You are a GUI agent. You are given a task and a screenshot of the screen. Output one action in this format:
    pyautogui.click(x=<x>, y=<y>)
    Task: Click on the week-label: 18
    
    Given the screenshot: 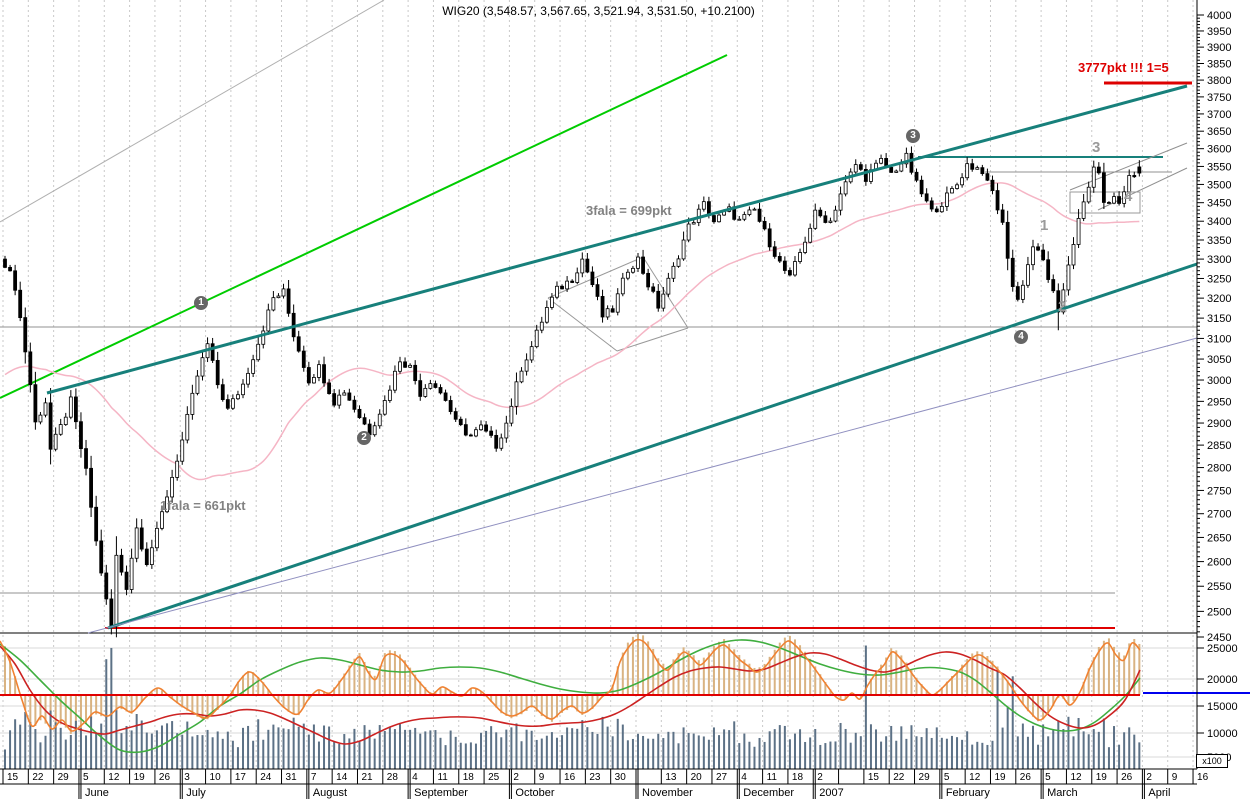 What is the action you would take?
    pyautogui.click(x=798, y=777)
    